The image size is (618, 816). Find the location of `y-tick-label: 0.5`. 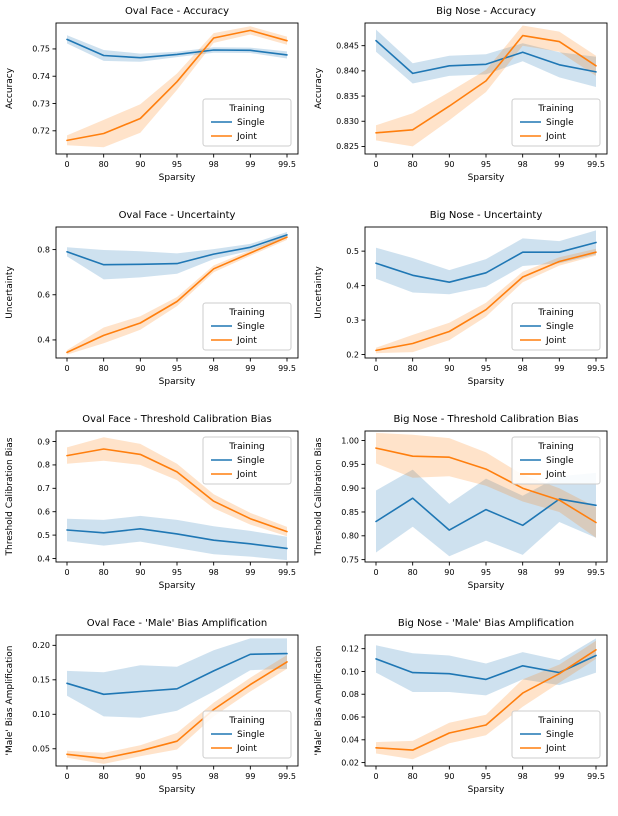

y-tick-label: 0.5 is located at coordinates (43, 535).